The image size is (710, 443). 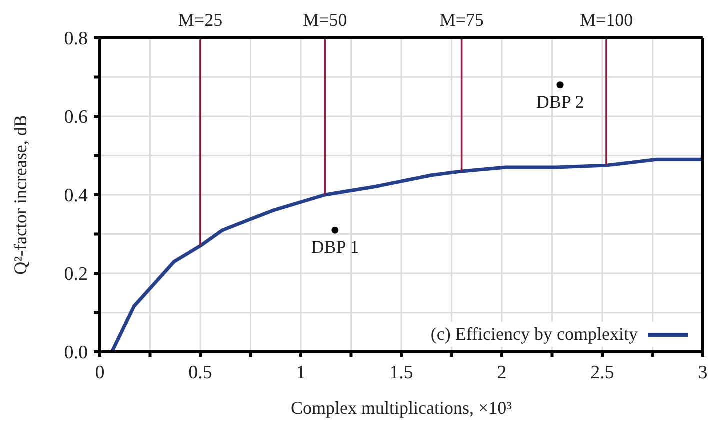 I want to click on annotation: M=50, so click(x=325, y=20).